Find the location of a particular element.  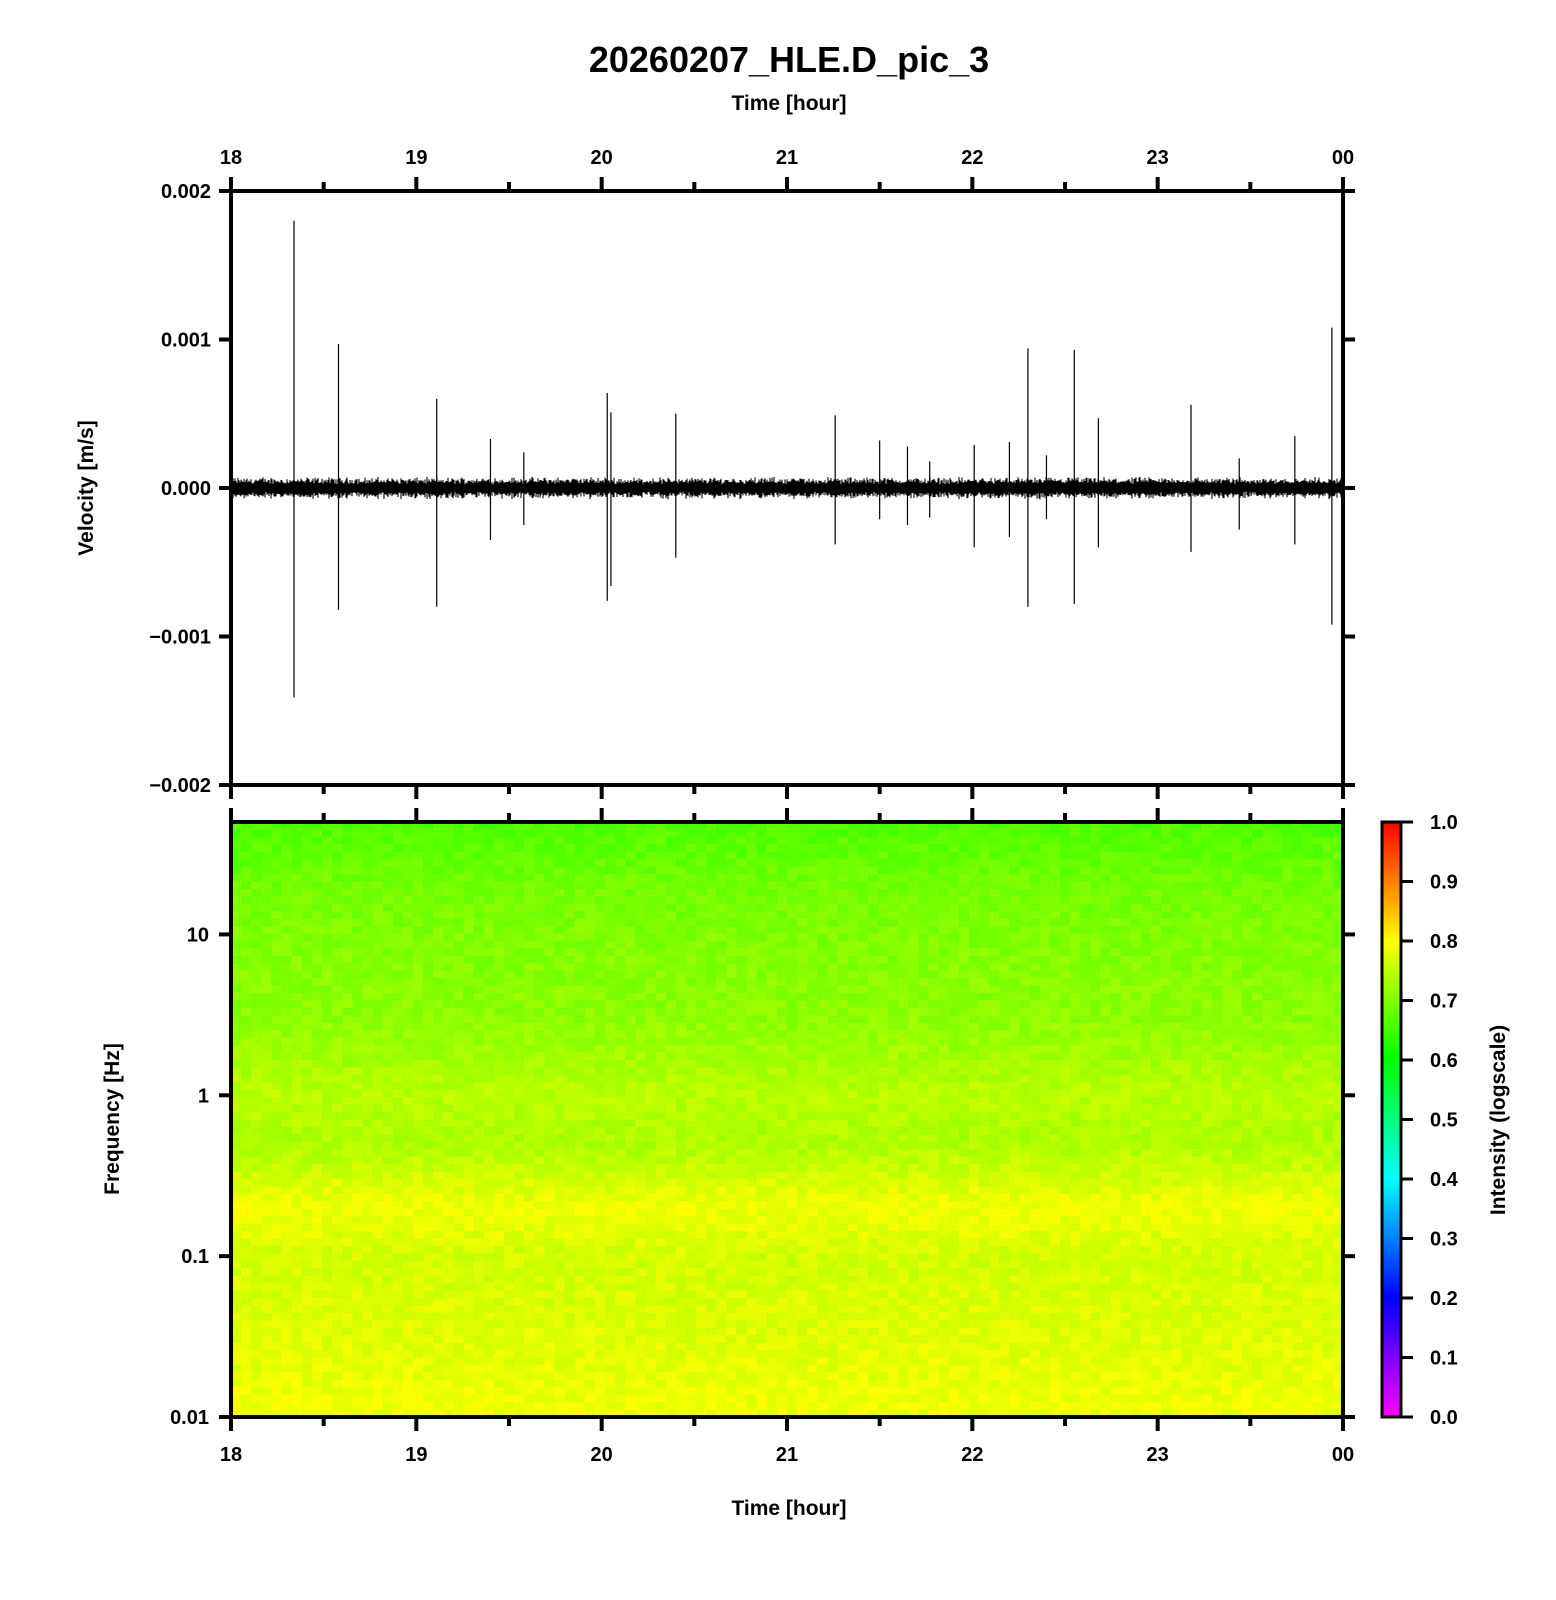

waveform-y-tick-label-3: −0.001 is located at coordinates (180, 638).